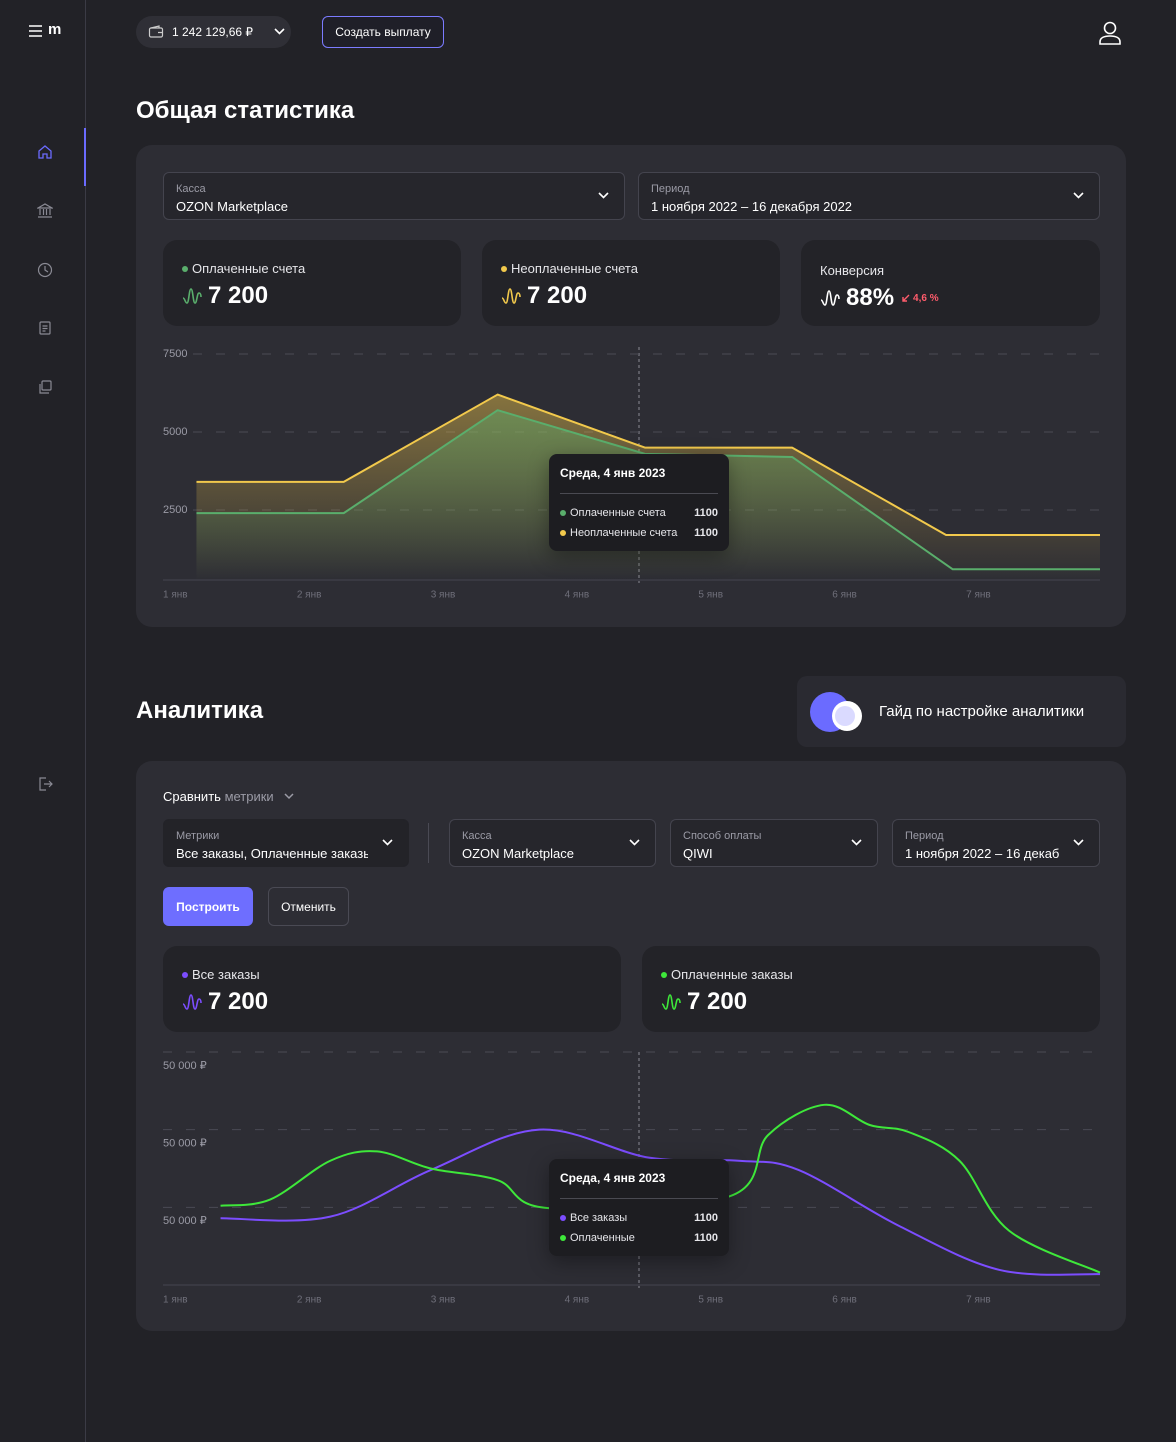 The image size is (1176, 1442). I want to click on section-title: Аналитика, so click(200, 710).